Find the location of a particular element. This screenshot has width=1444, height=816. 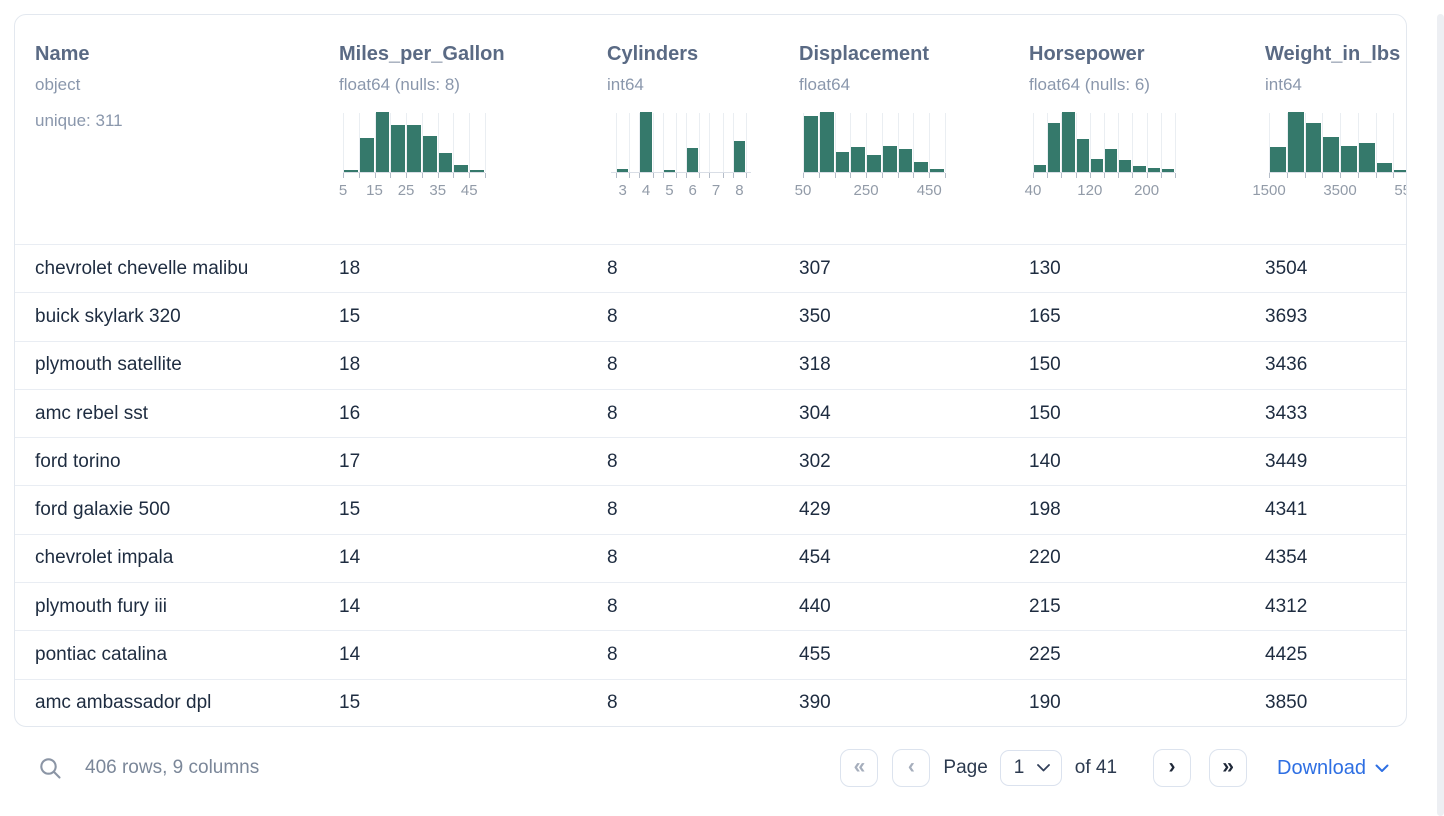

table-cell: 390 is located at coordinates (815, 703).